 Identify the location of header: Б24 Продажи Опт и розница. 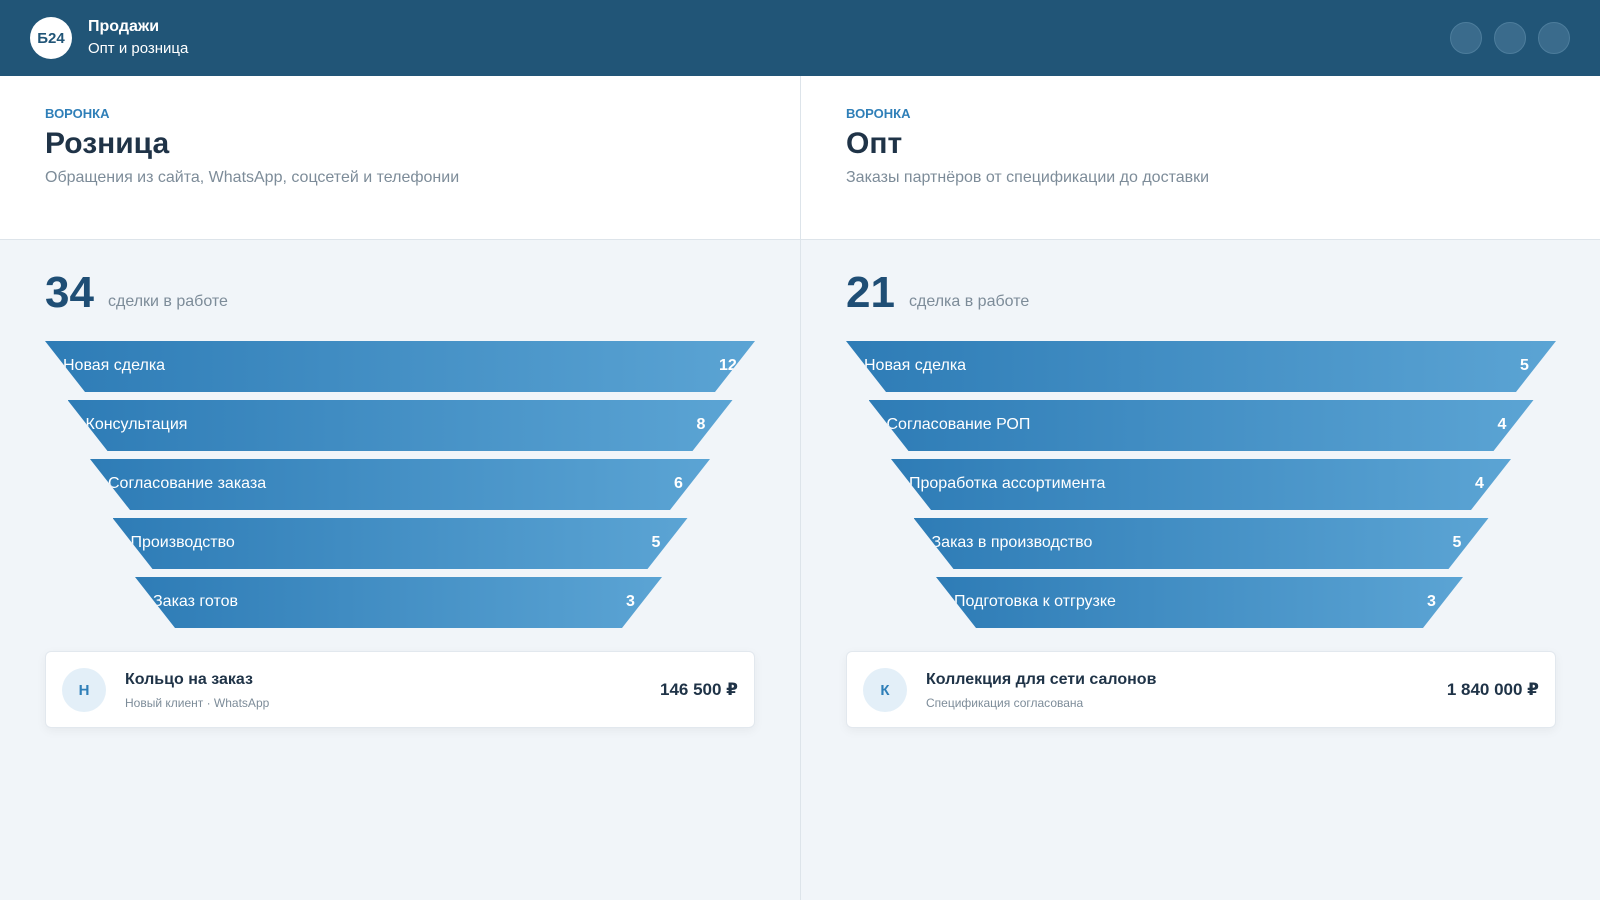
(800, 38).